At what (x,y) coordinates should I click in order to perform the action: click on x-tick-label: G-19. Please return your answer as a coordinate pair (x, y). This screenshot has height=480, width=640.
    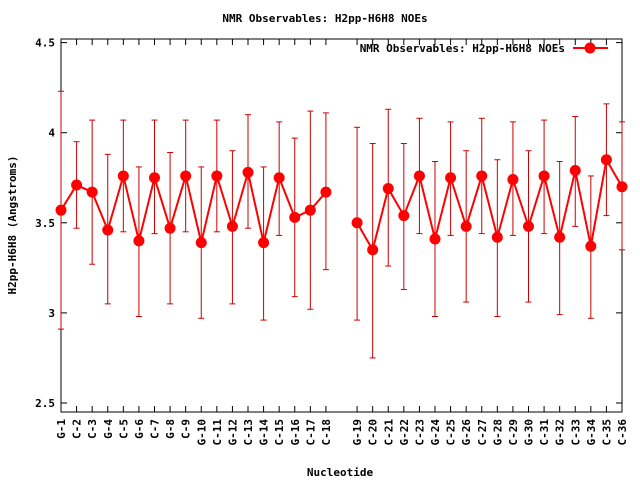
    Looking at the image, I should click on (357, 432).